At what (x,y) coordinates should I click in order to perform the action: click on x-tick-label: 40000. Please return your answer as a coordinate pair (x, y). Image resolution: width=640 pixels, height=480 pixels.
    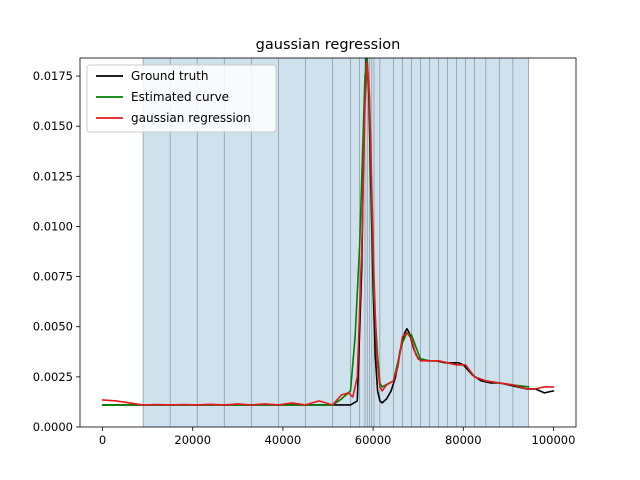
    Looking at the image, I should click on (283, 440).